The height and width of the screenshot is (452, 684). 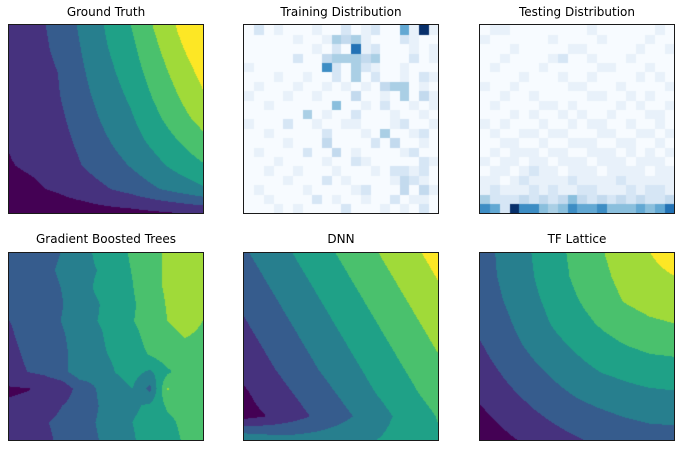 I want to click on tf-lattice-contour-plot, so click(x=577, y=346).